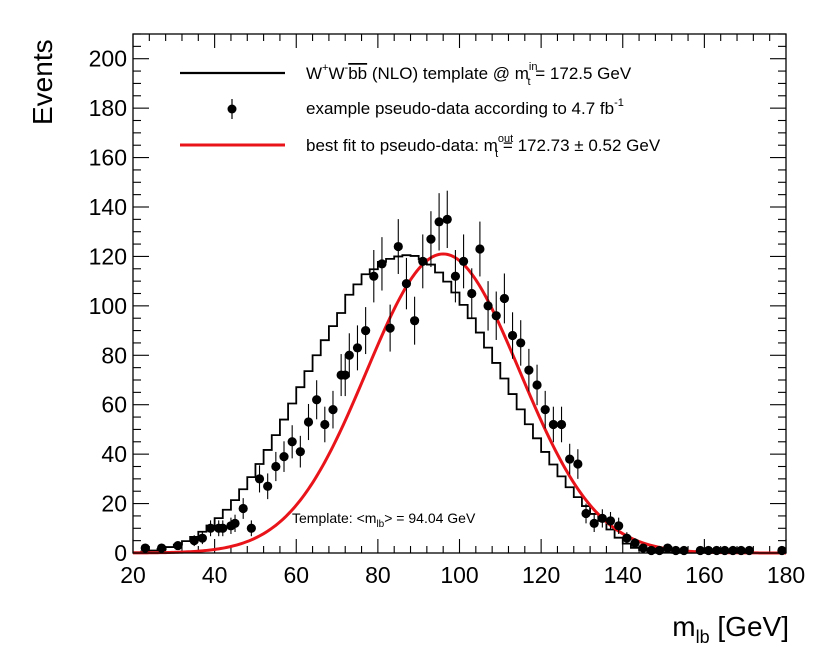 This screenshot has height=658, width=830. I want to click on x-axis-title: mlb [GeV], so click(730, 629).